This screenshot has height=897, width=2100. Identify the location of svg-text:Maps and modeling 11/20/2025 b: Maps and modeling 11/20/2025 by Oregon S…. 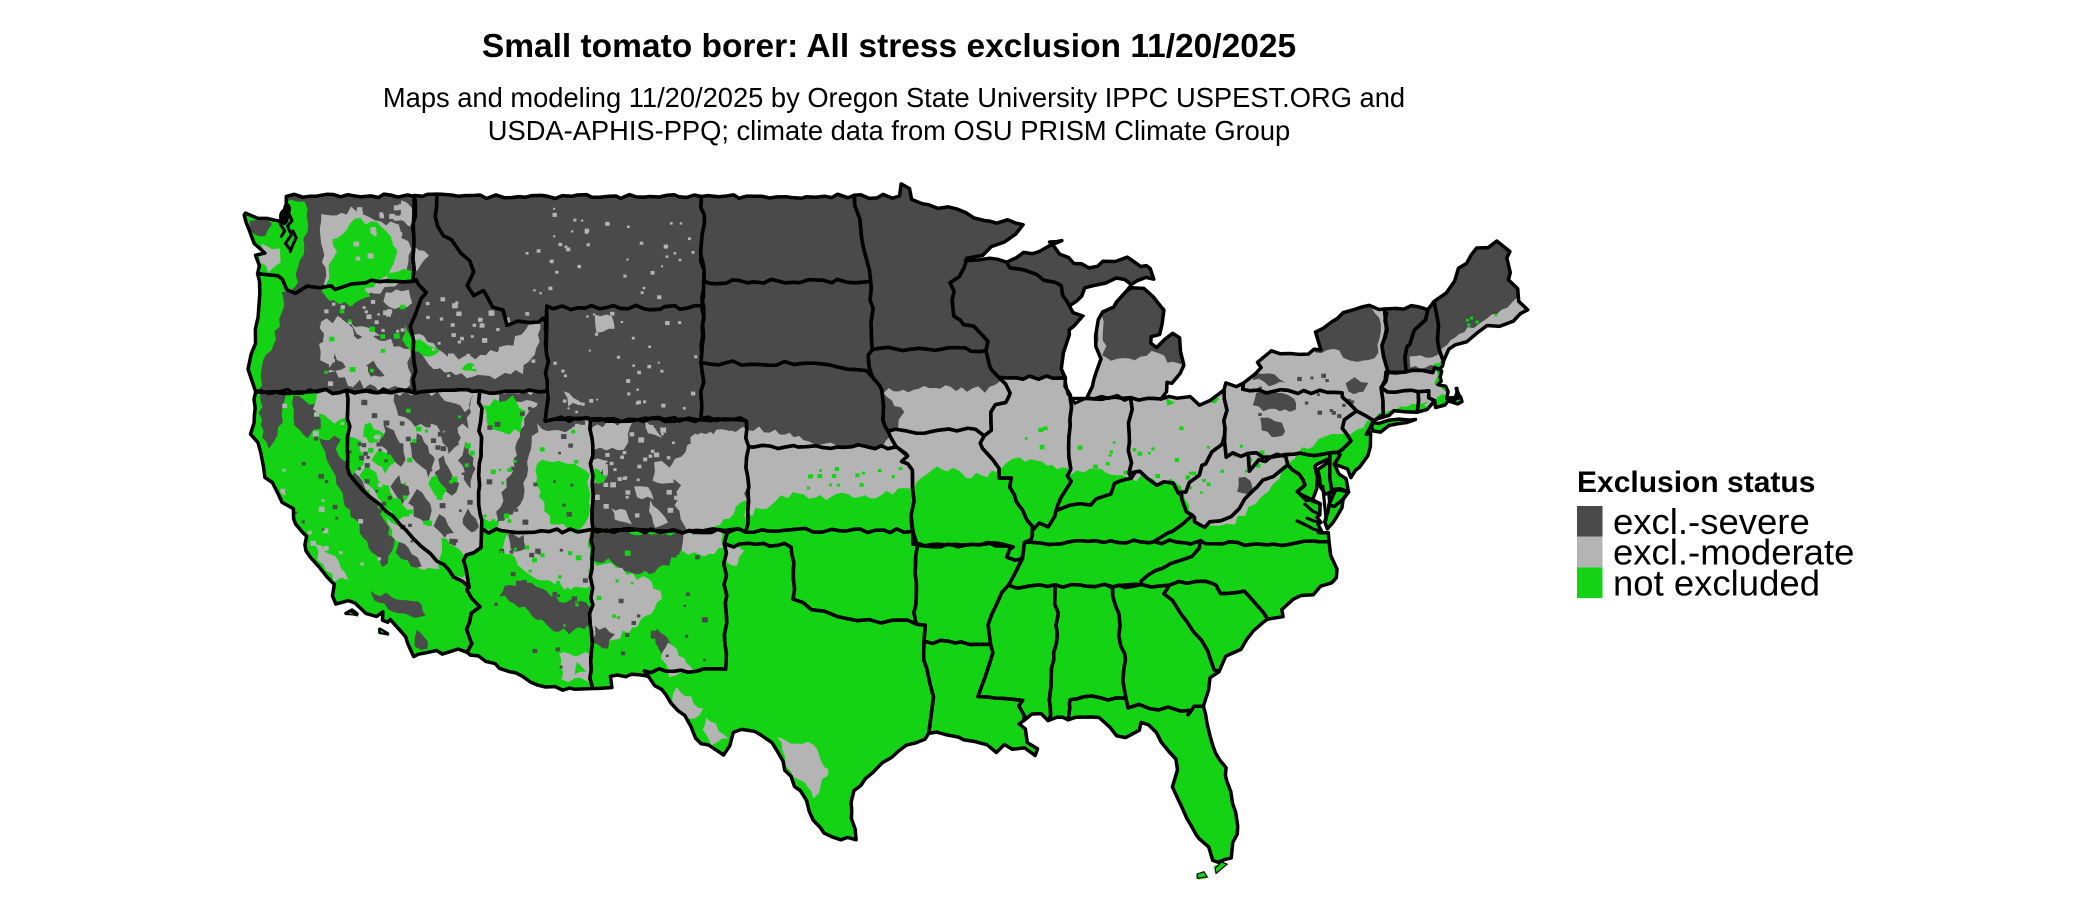
(894, 97).